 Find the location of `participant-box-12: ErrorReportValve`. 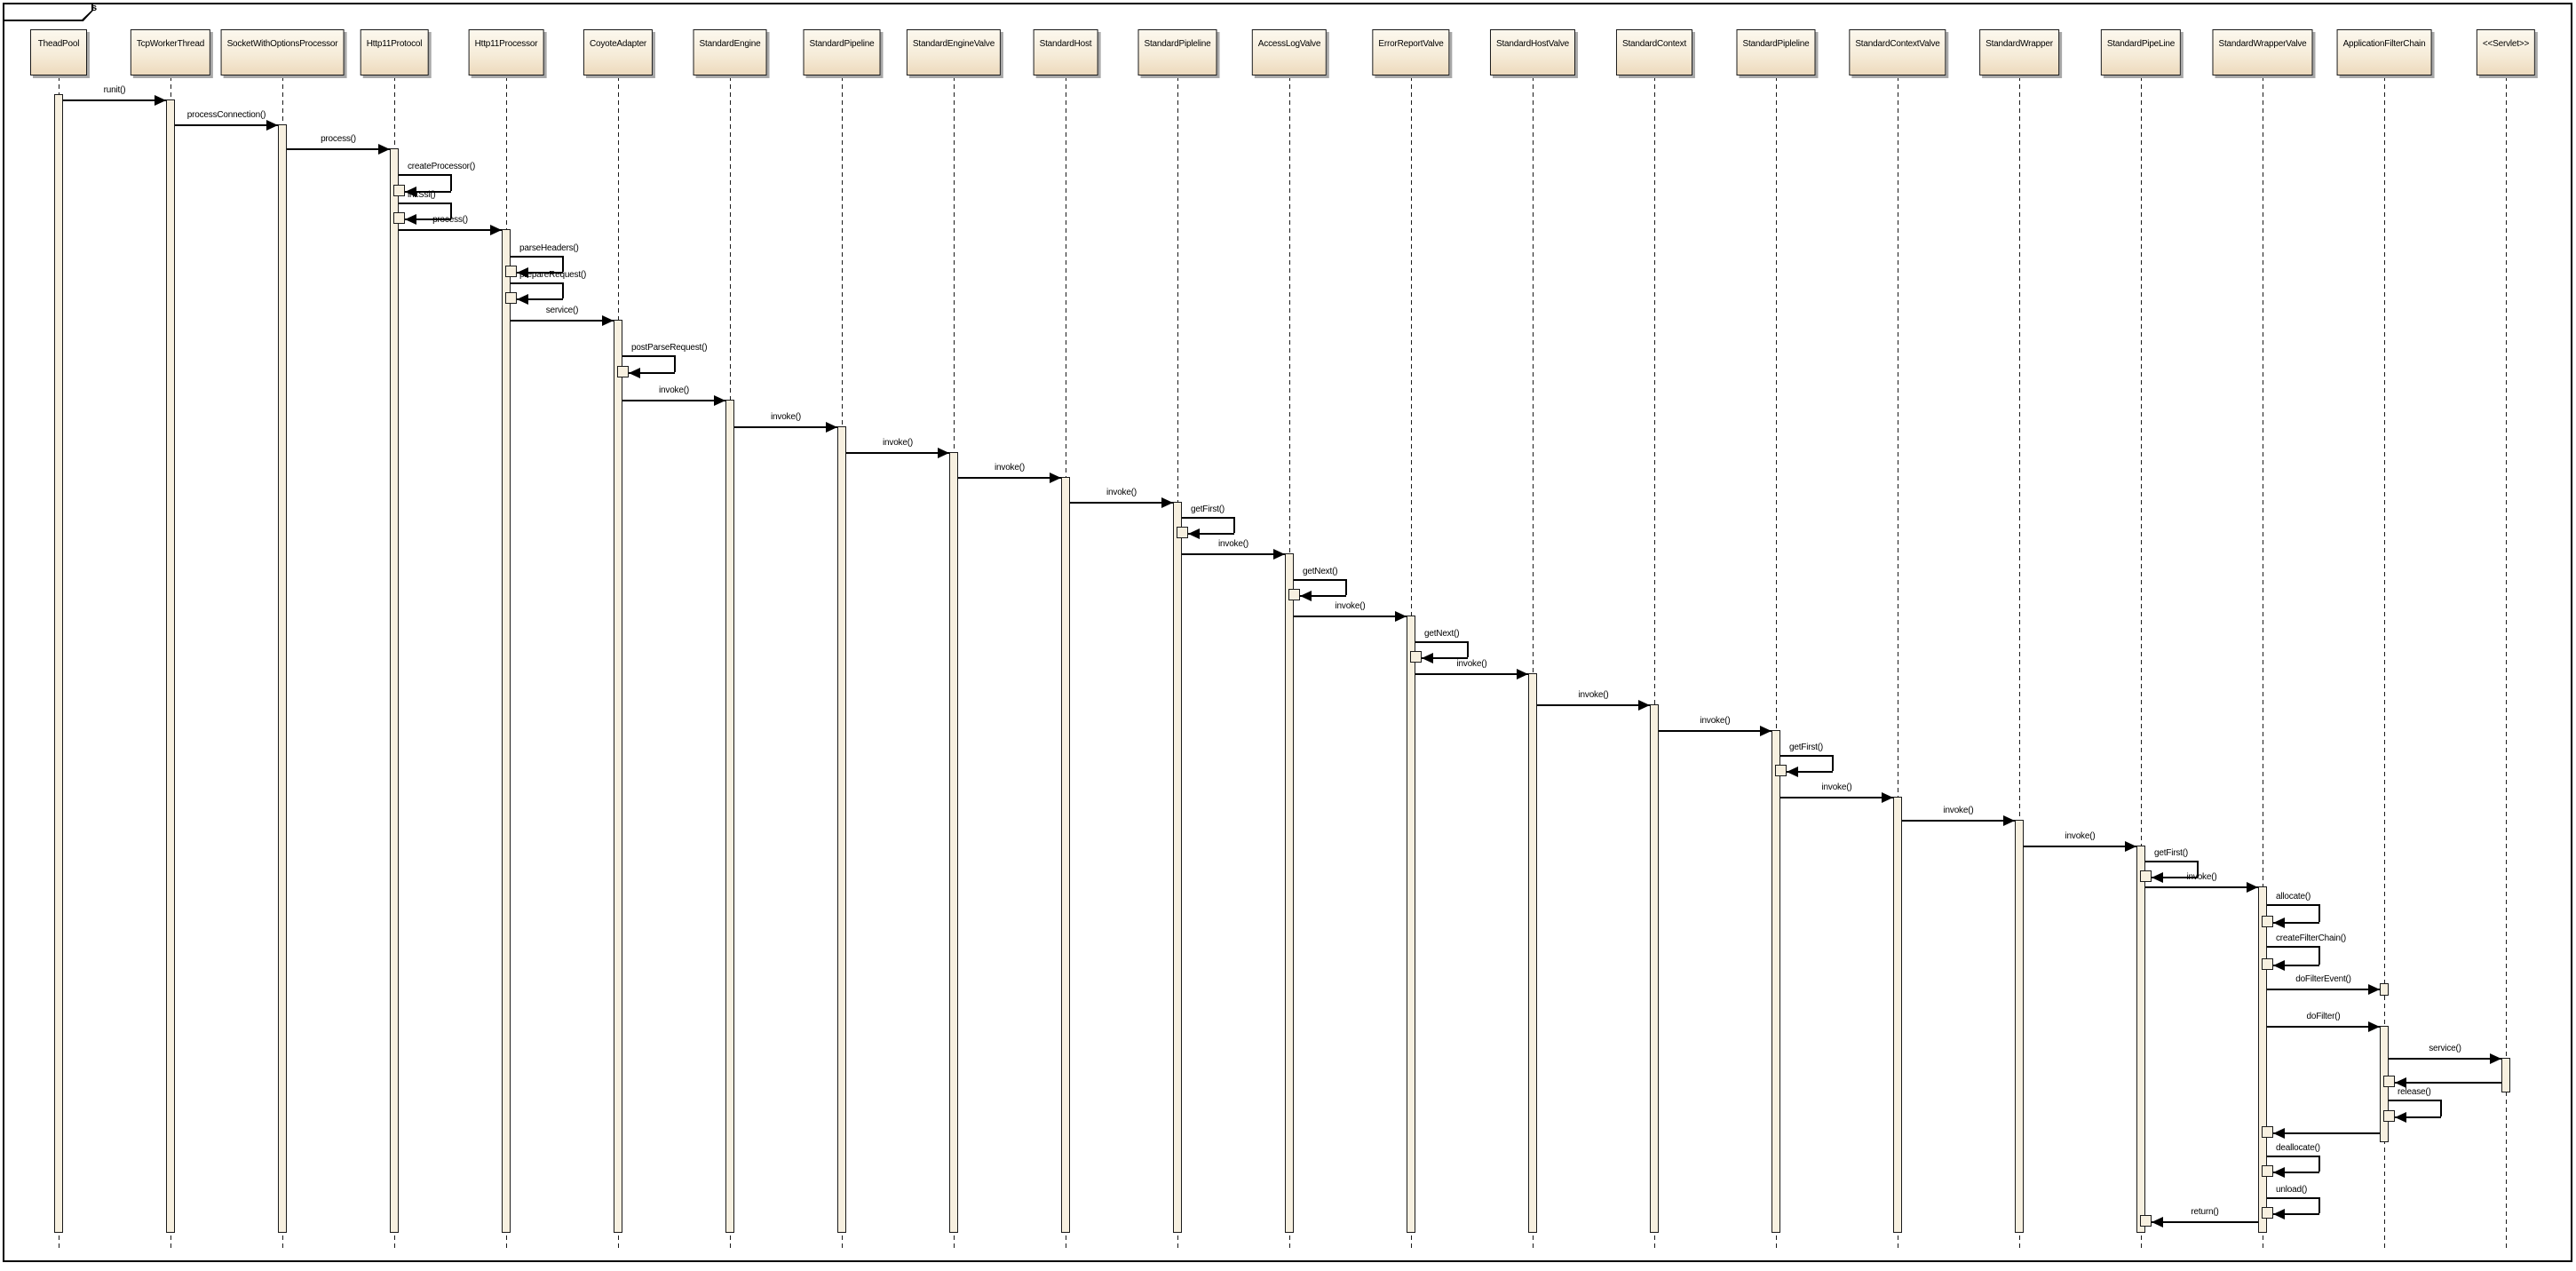

participant-box-12: ErrorReportValve is located at coordinates (1411, 52).